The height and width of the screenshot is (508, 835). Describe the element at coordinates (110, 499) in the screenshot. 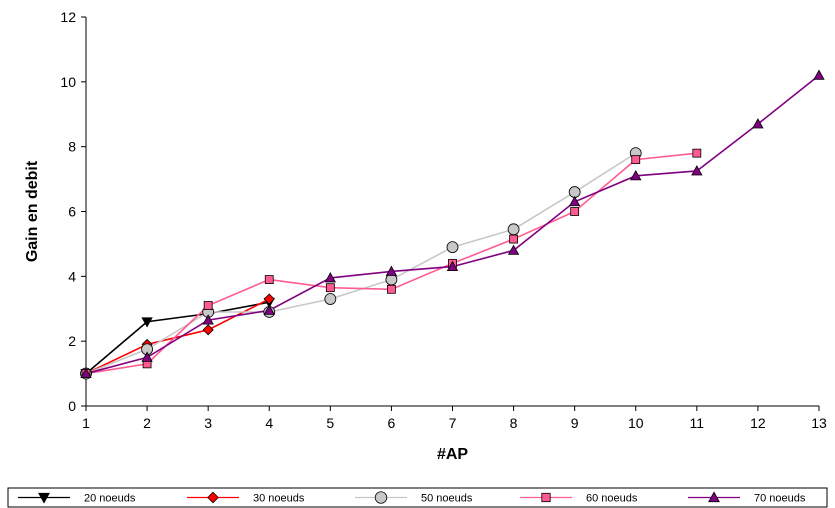

I see `legend-label: 20 noeuds` at that location.